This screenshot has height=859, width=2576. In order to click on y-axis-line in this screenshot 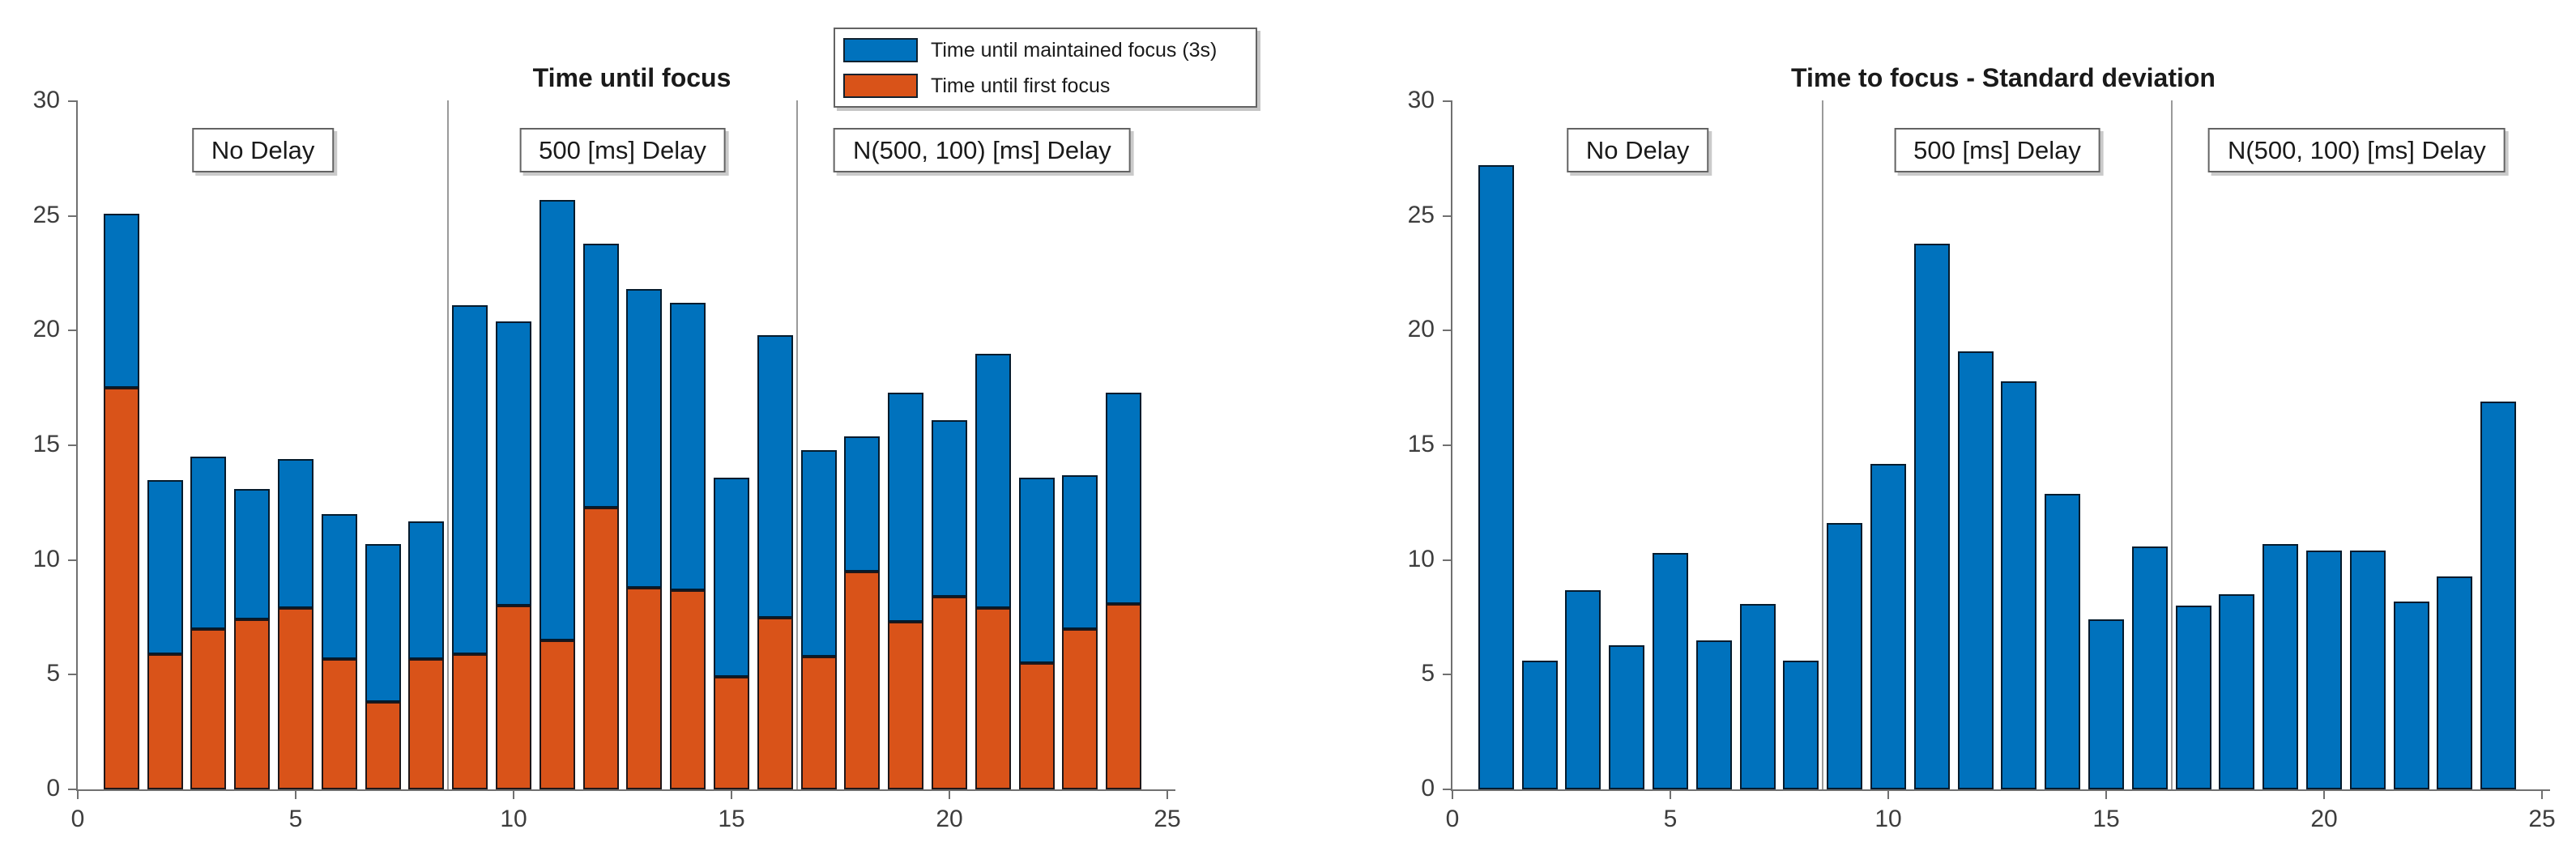, I will do `click(1451, 445)`.